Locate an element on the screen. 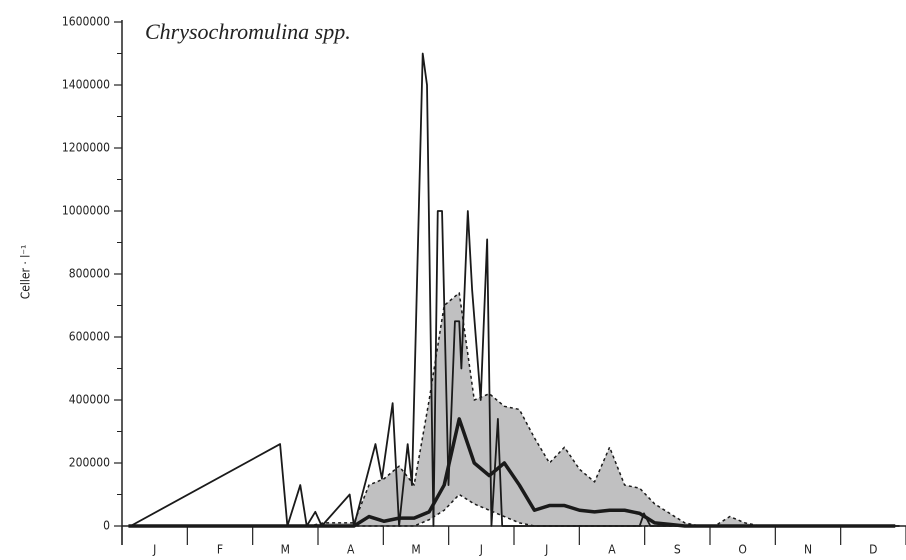 This screenshot has height=560, width=906. y-tick-label: 1600000 is located at coordinates (86, 22).